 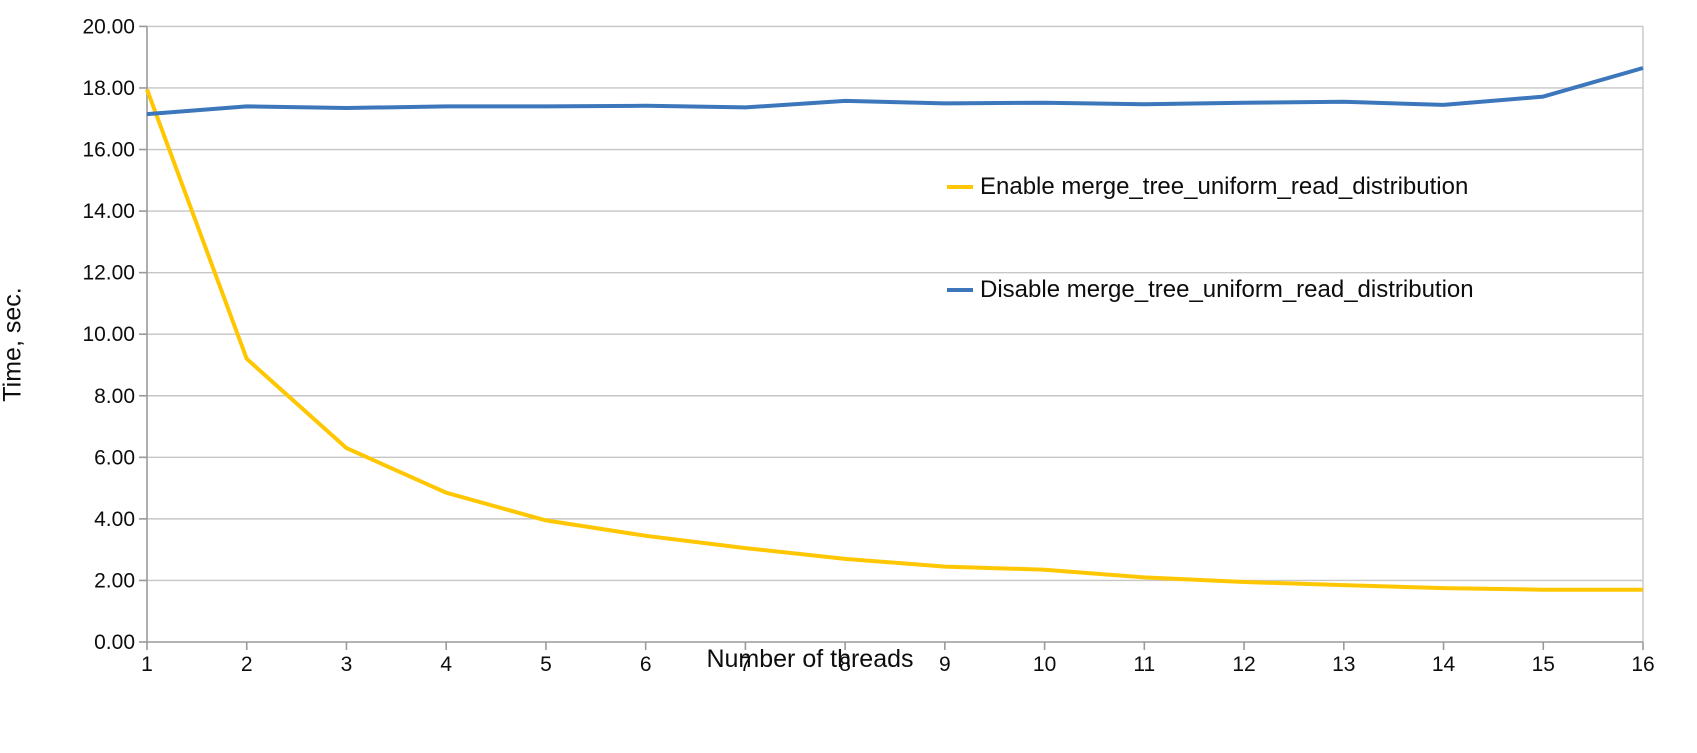 I want to click on x-tick-label: 7, so click(x=746, y=664).